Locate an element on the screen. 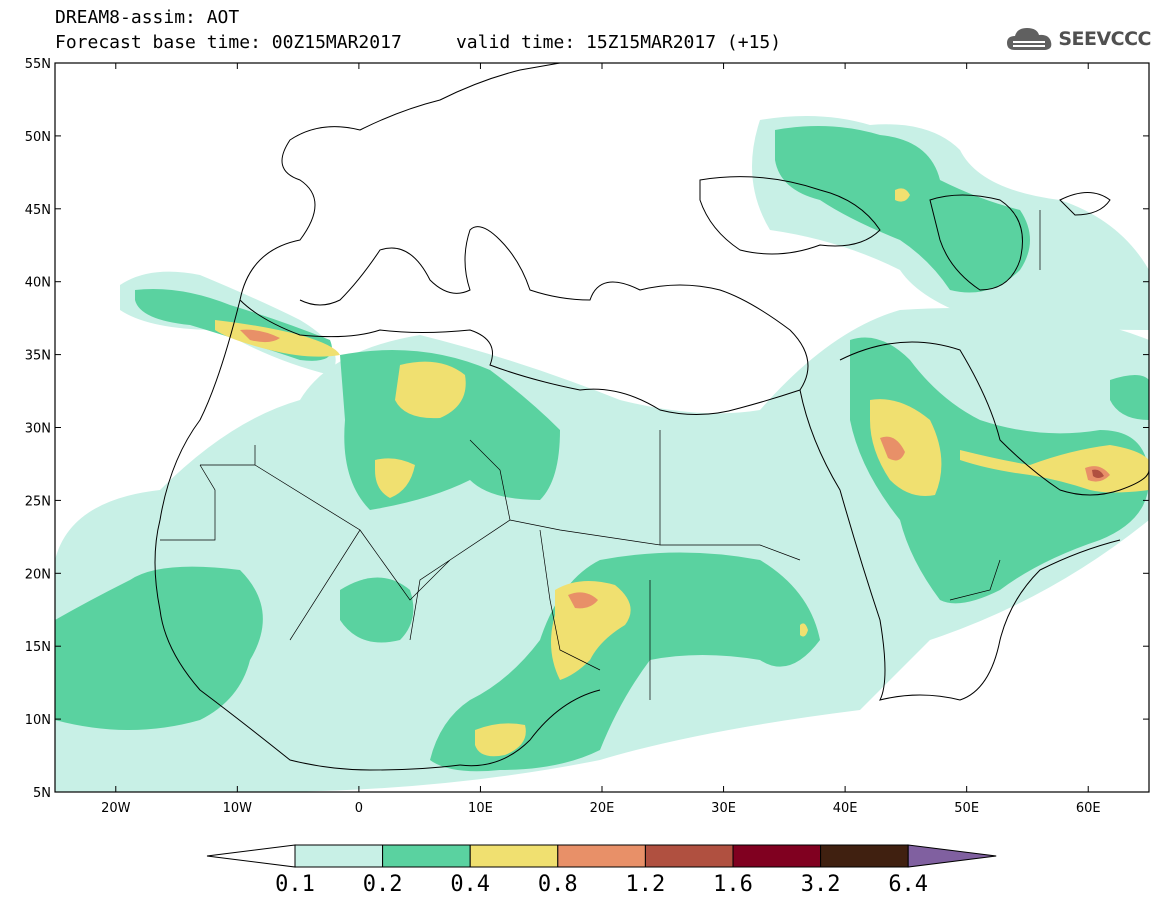 The width and height of the screenshot is (1165, 905). lat-label: 40N is located at coordinates (38, 283).